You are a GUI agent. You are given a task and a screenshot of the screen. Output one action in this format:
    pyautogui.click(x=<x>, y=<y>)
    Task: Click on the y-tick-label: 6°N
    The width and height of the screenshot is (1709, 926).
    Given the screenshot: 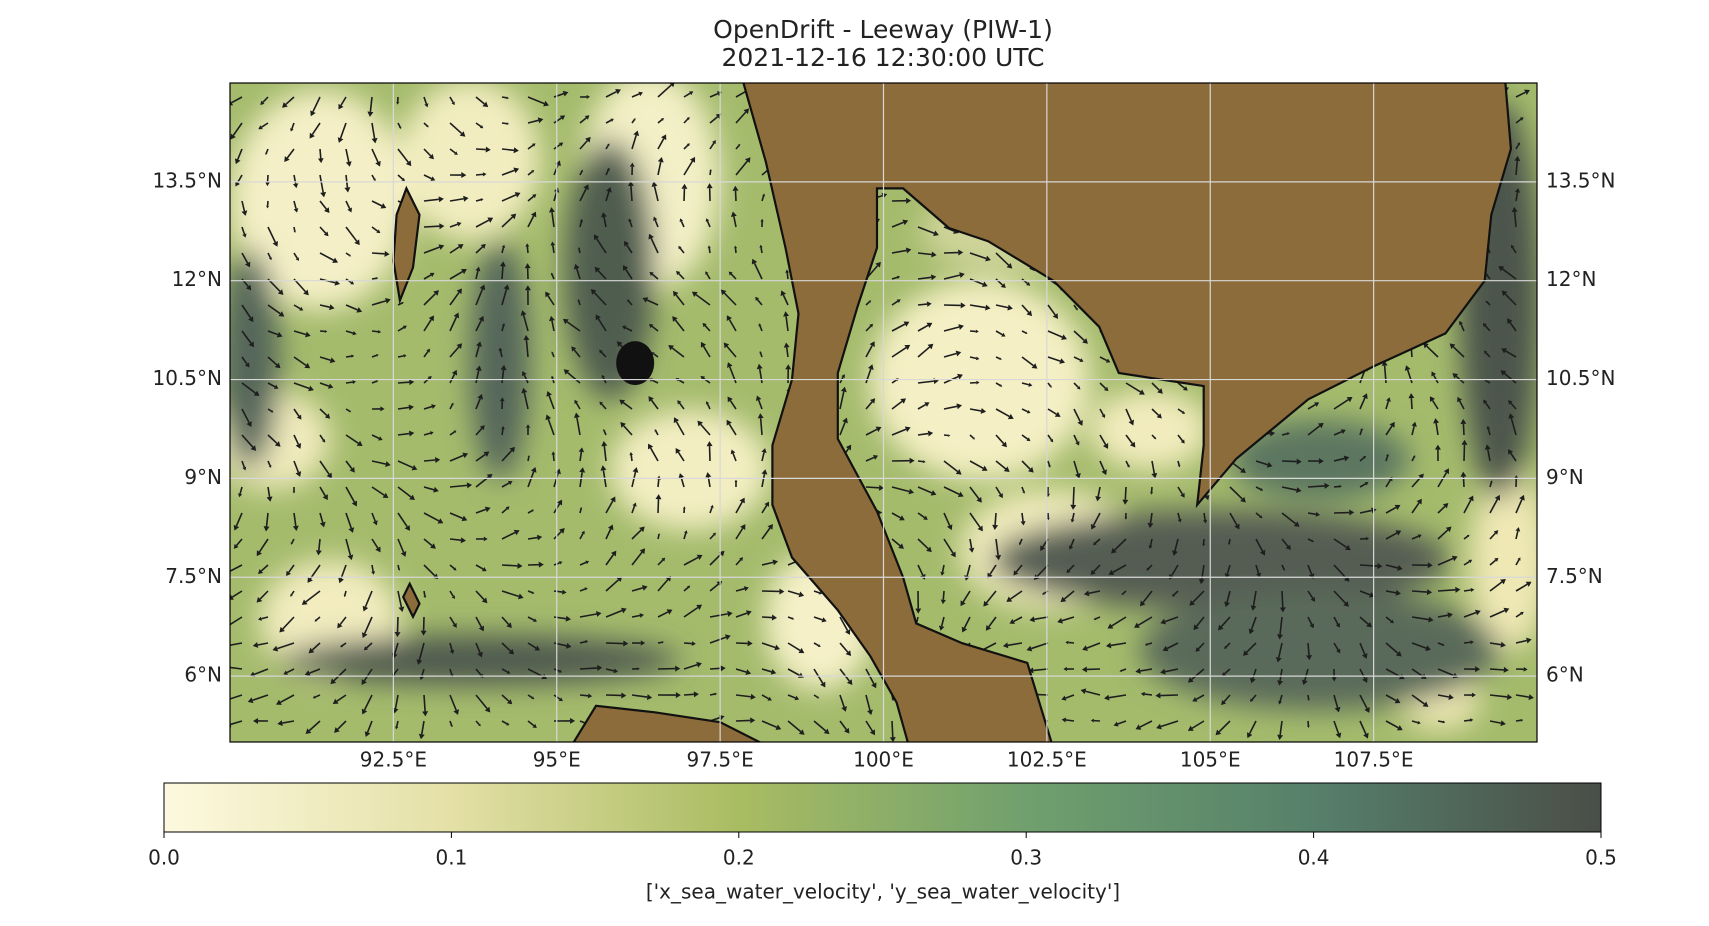 What is the action you would take?
    pyautogui.click(x=203, y=675)
    